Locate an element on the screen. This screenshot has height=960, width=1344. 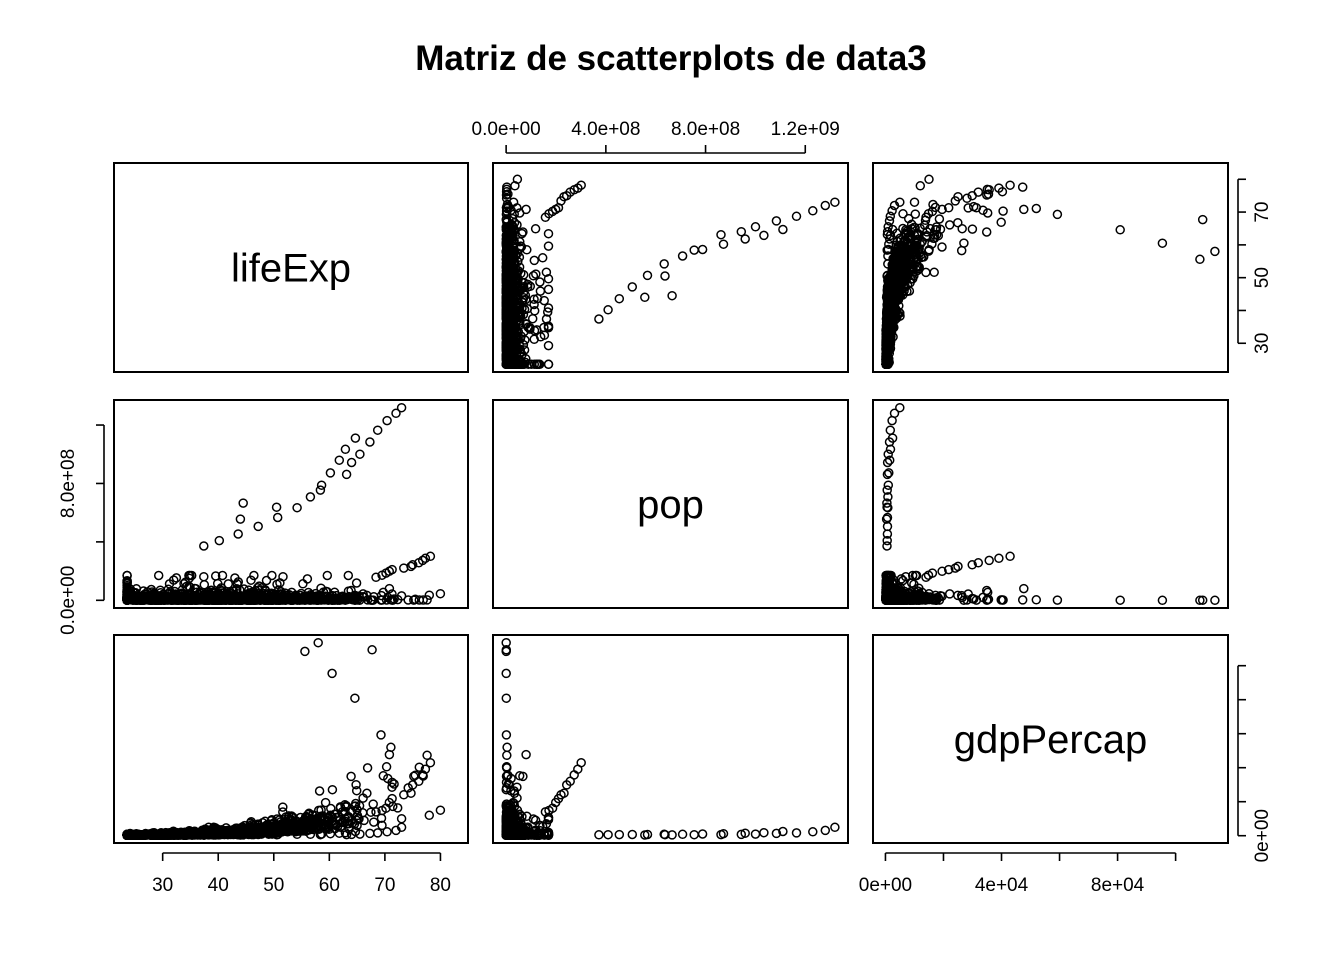
diagonal-label-pop: pop is located at coordinates (670, 505).